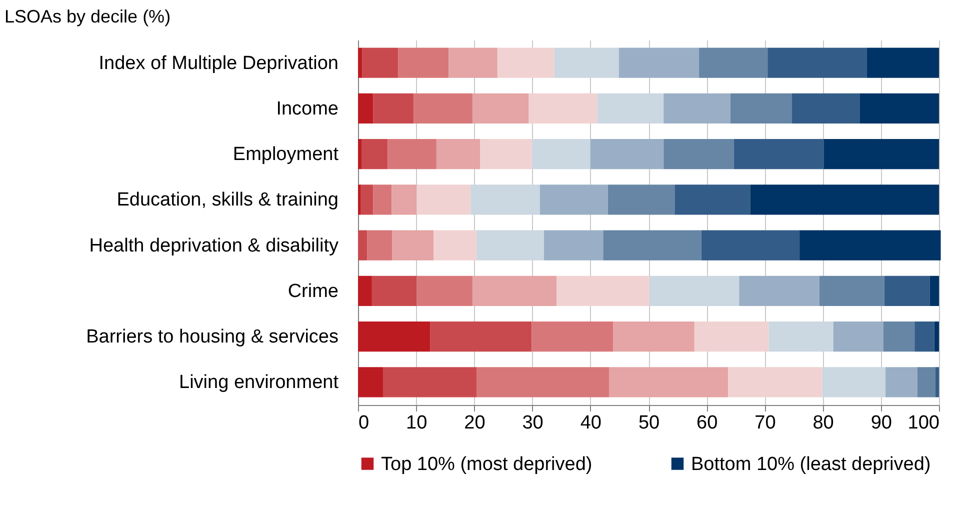 This screenshot has height=531, width=966. Describe the element at coordinates (881, 423) in the screenshot. I see `x-tick-label: 90` at that location.